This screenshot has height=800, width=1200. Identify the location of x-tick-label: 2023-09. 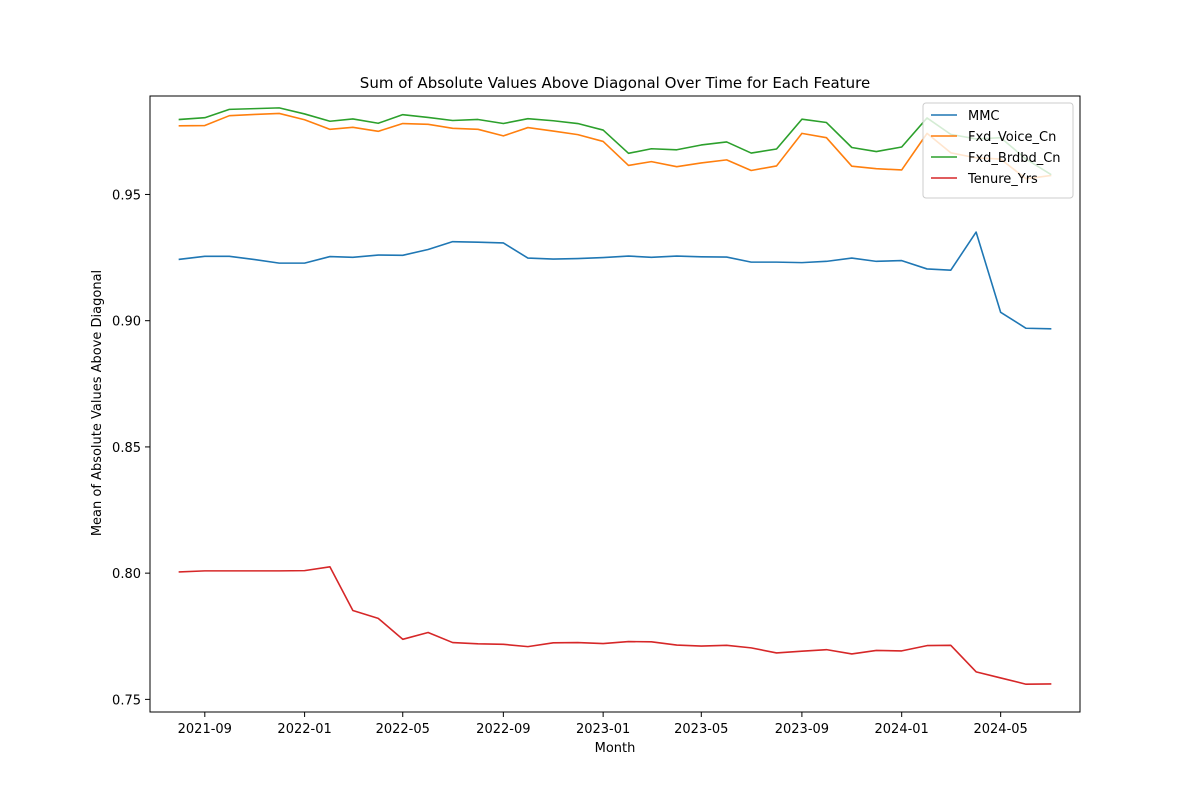
(802, 729).